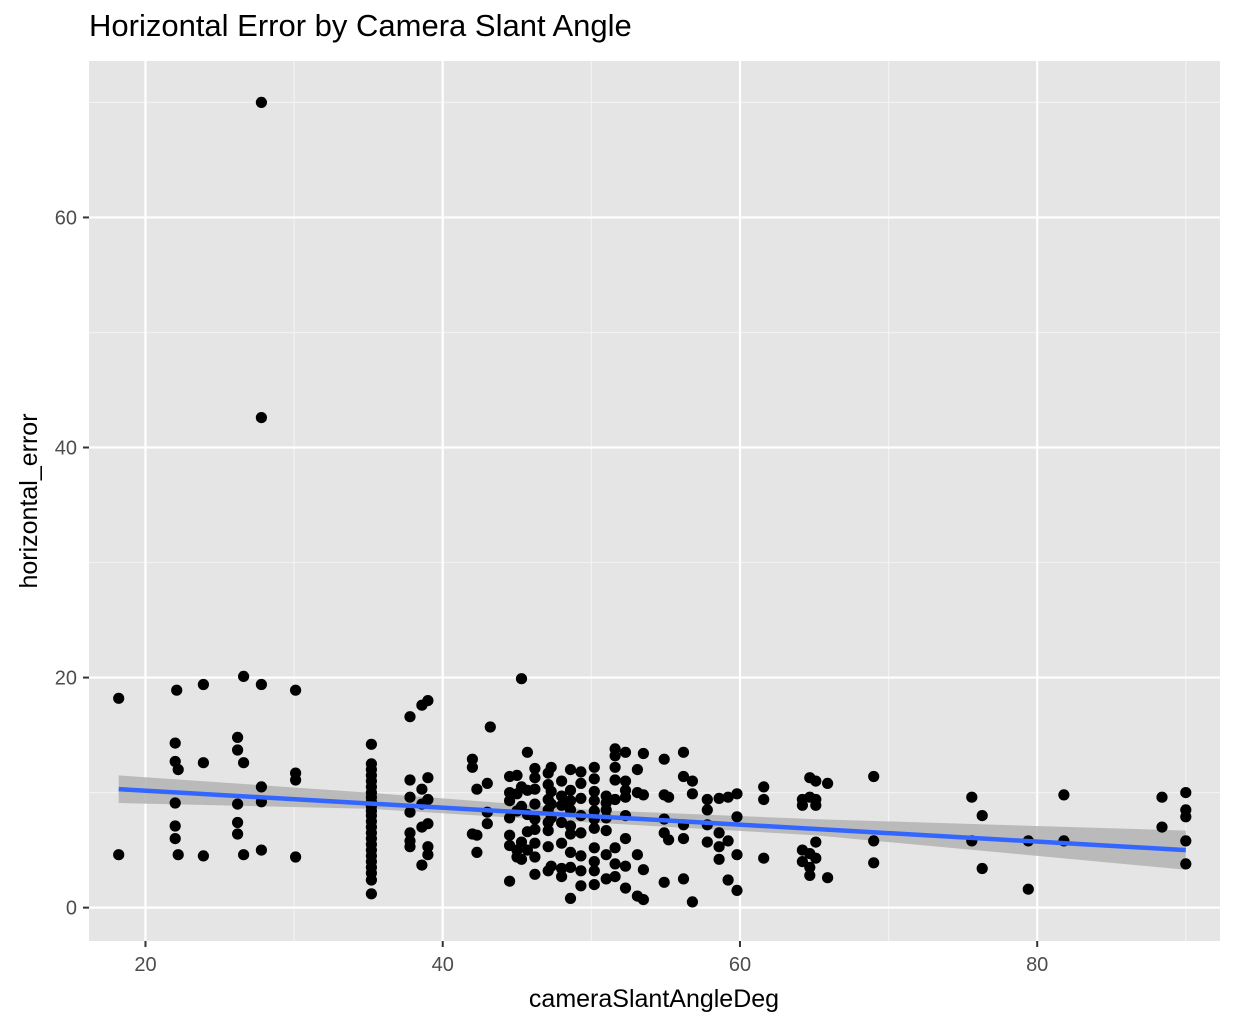 This screenshot has width=1234, height=1026. Describe the element at coordinates (360, 25) in the screenshot. I see `chart-title: Horizontal Error by Camera Slant Angle` at that location.